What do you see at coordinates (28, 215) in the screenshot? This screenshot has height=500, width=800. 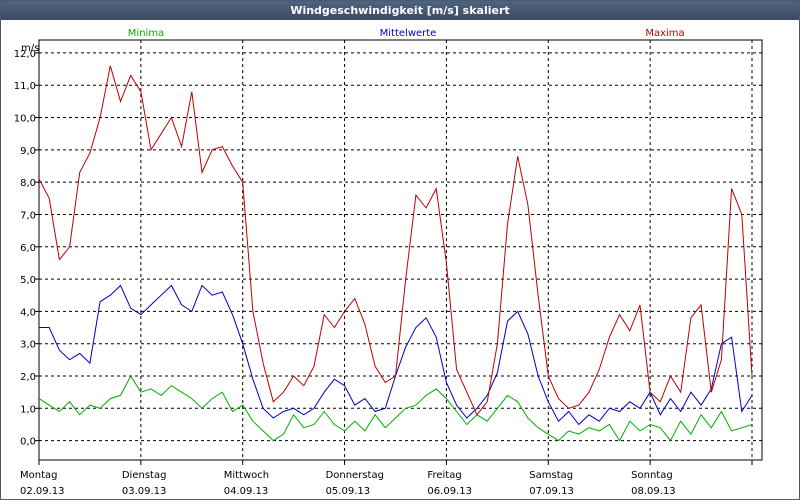 I see `y-tick-label: 7,0` at bounding box center [28, 215].